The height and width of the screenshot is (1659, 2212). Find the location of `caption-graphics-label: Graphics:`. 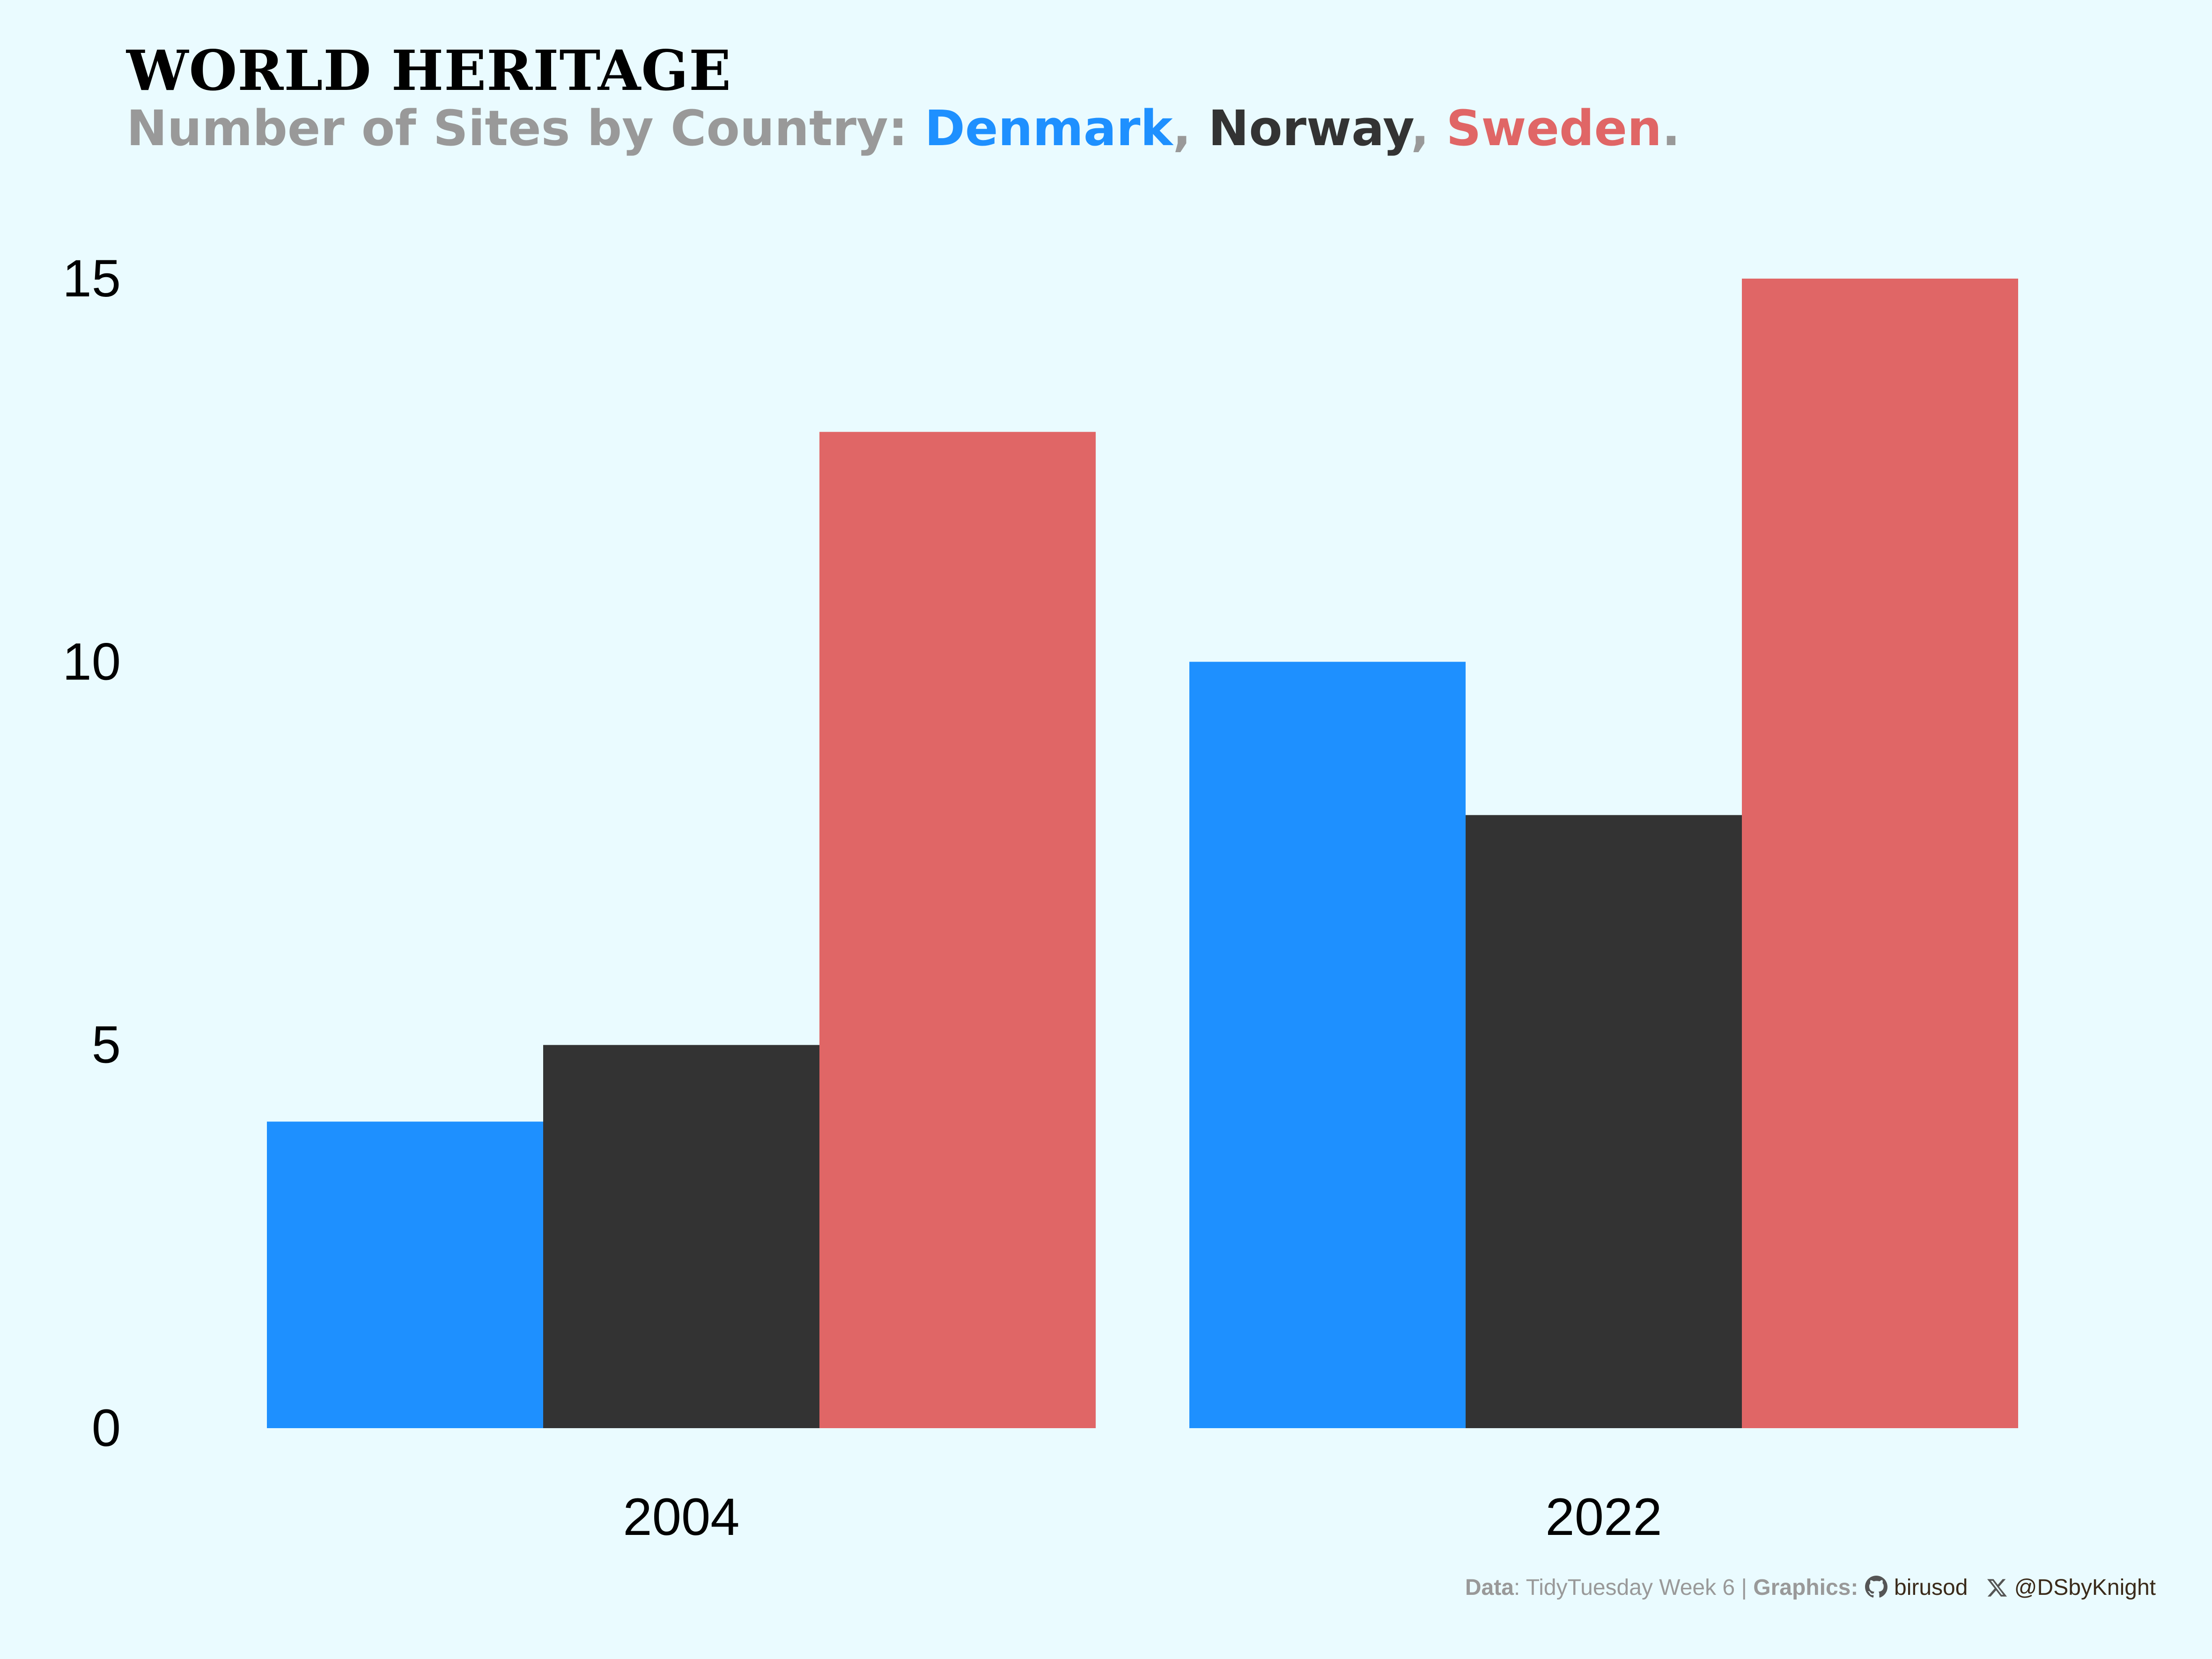

caption-graphics-label: Graphics: is located at coordinates (1809, 1587).